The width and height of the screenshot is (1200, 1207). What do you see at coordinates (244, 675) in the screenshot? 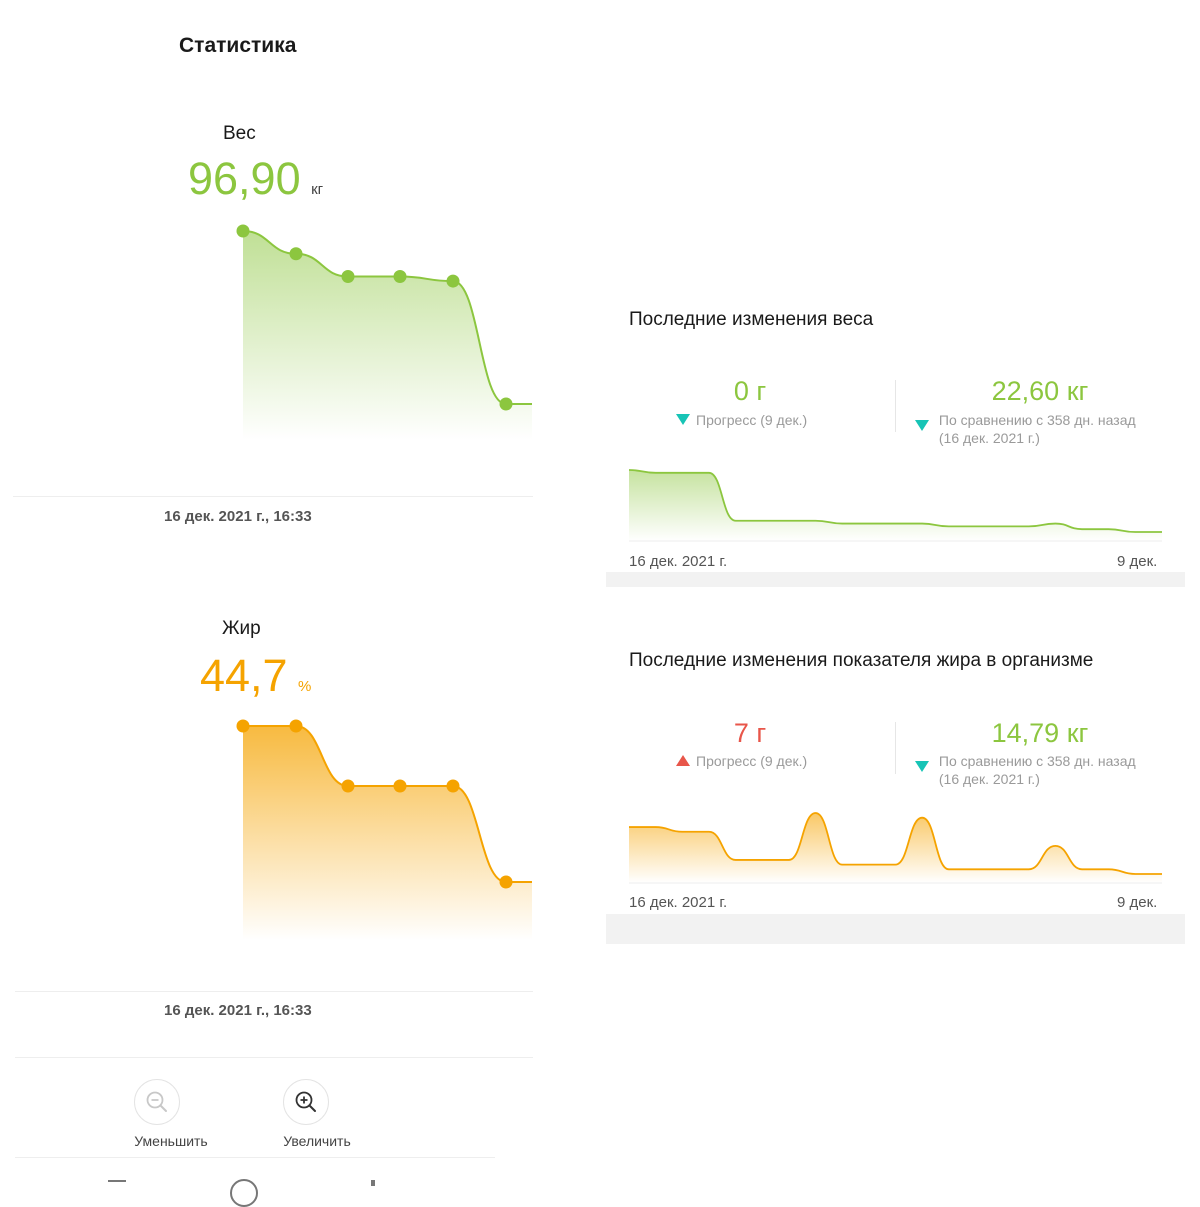
I see `fat-value: 44,7` at bounding box center [244, 675].